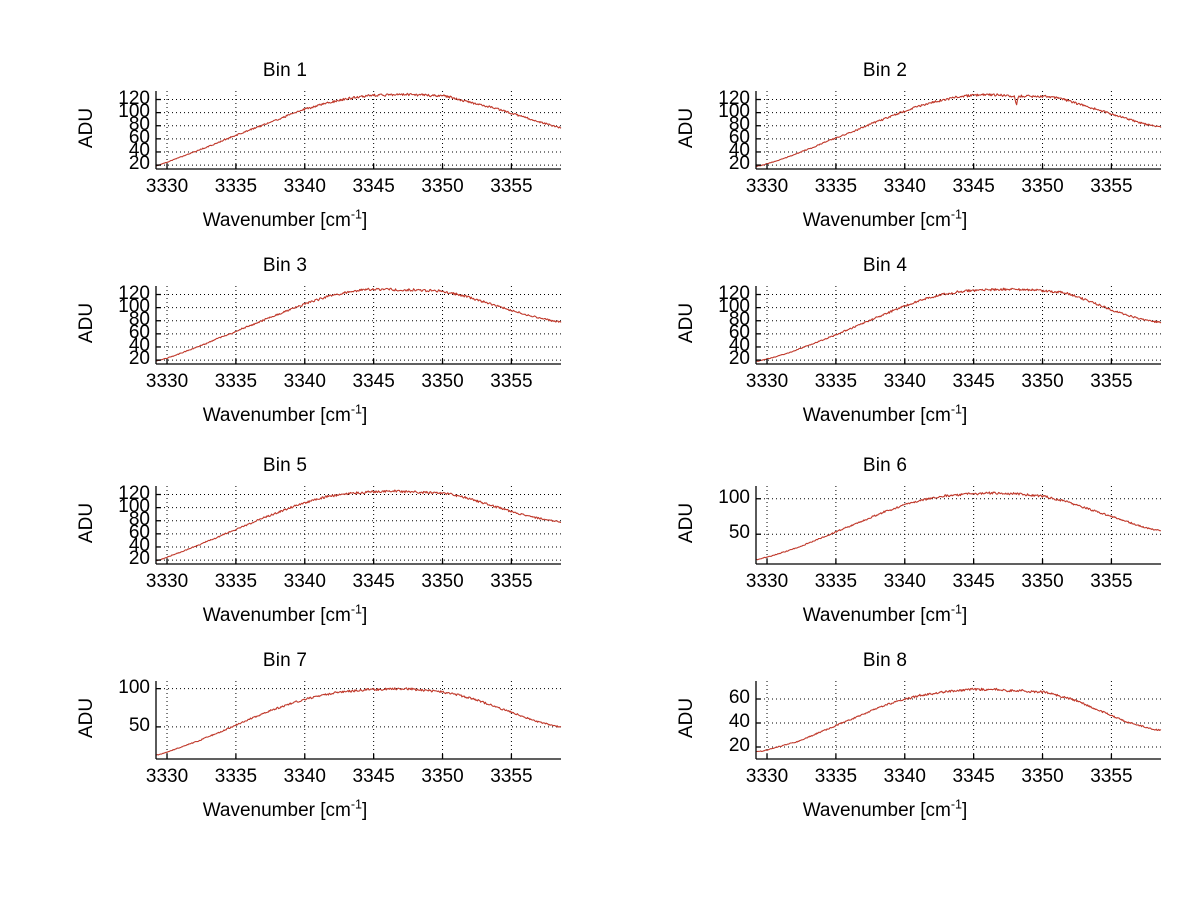 This screenshot has height=901, width=1200. What do you see at coordinates (885, 70) in the screenshot?
I see `subplot-title: Bin 2` at bounding box center [885, 70].